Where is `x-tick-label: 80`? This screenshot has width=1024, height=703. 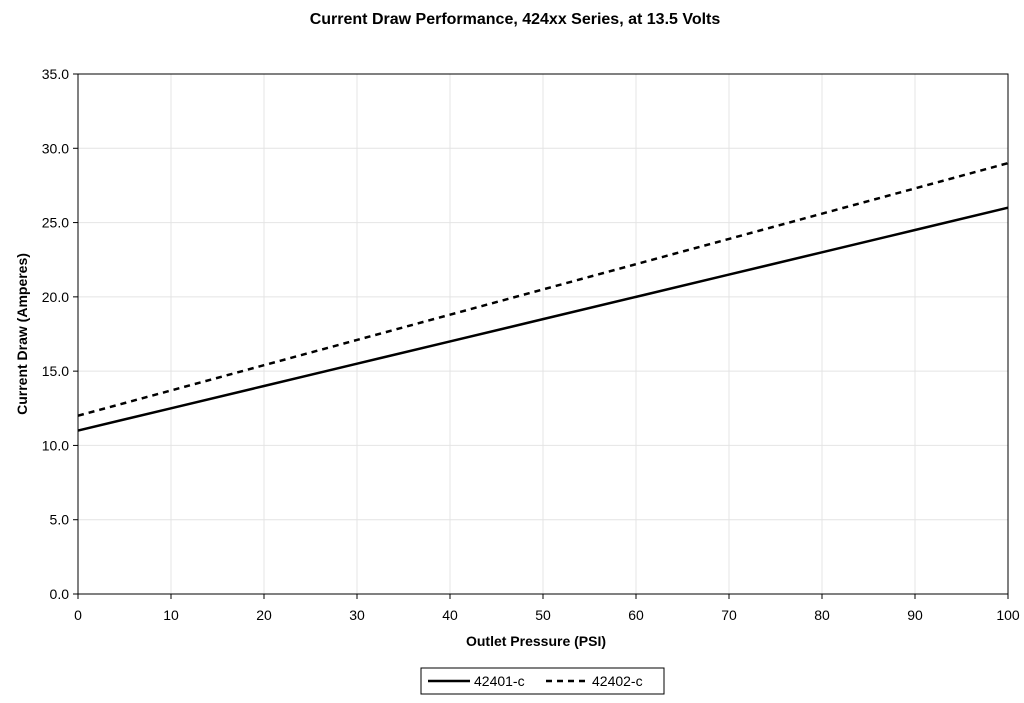
x-tick-label: 80 is located at coordinates (822, 615).